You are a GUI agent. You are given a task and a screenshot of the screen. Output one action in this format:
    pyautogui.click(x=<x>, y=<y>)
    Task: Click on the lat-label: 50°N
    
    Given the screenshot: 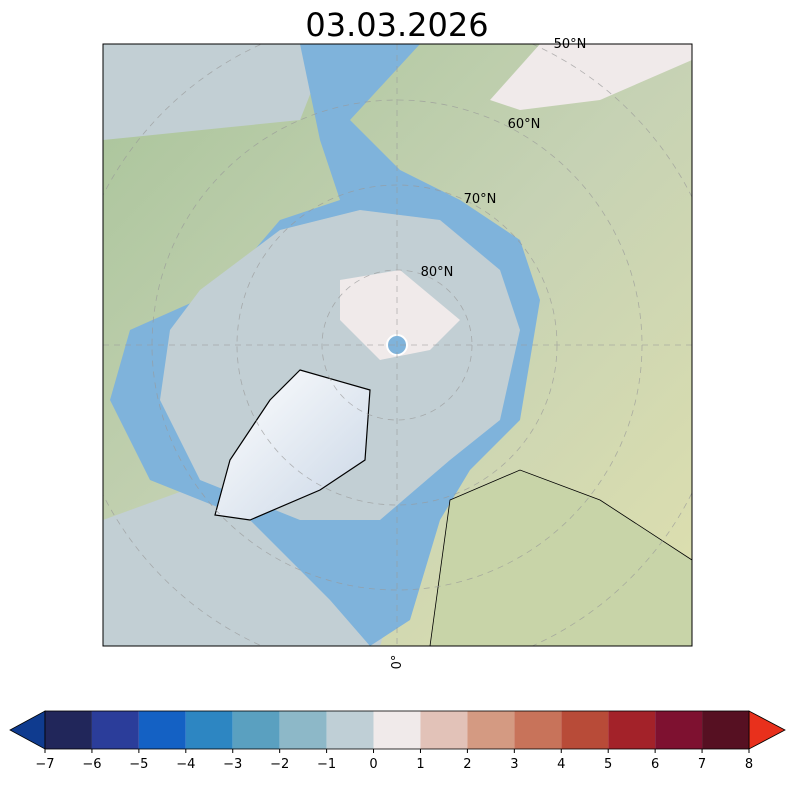 What is the action you would take?
    pyautogui.click(x=570, y=44)
    